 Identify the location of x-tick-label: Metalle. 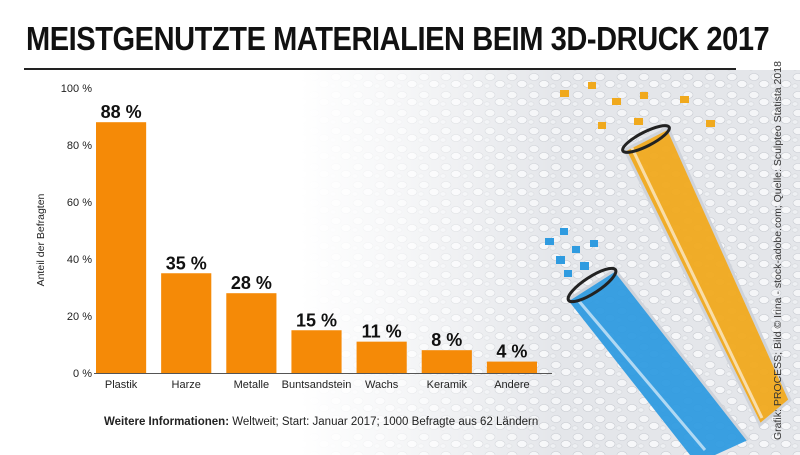
(251, 385).